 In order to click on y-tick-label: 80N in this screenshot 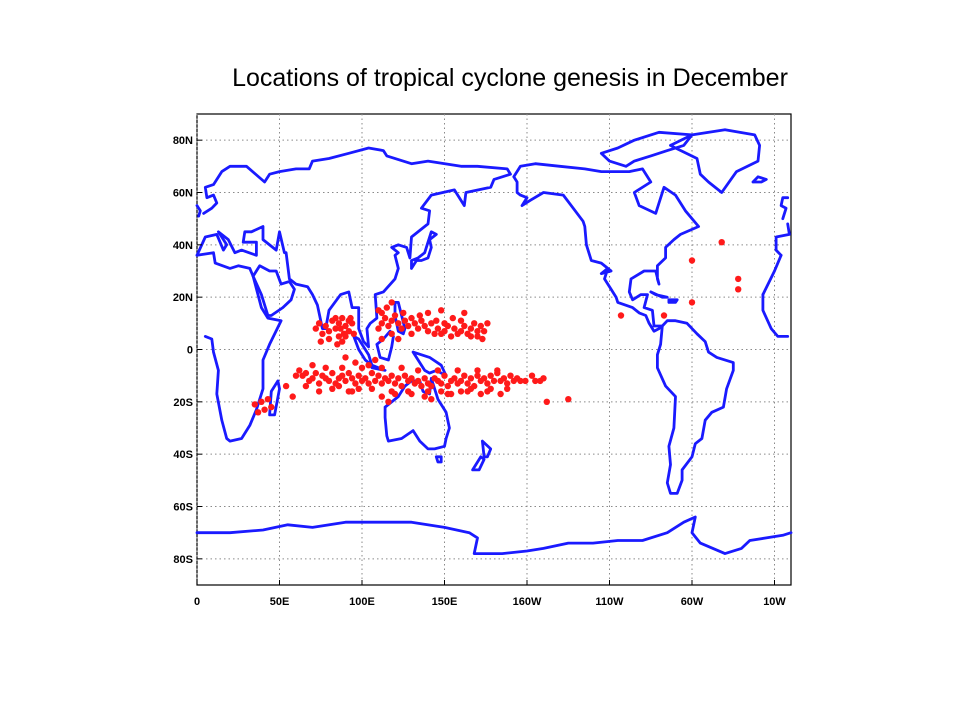, I will do `click(183, 141)`.